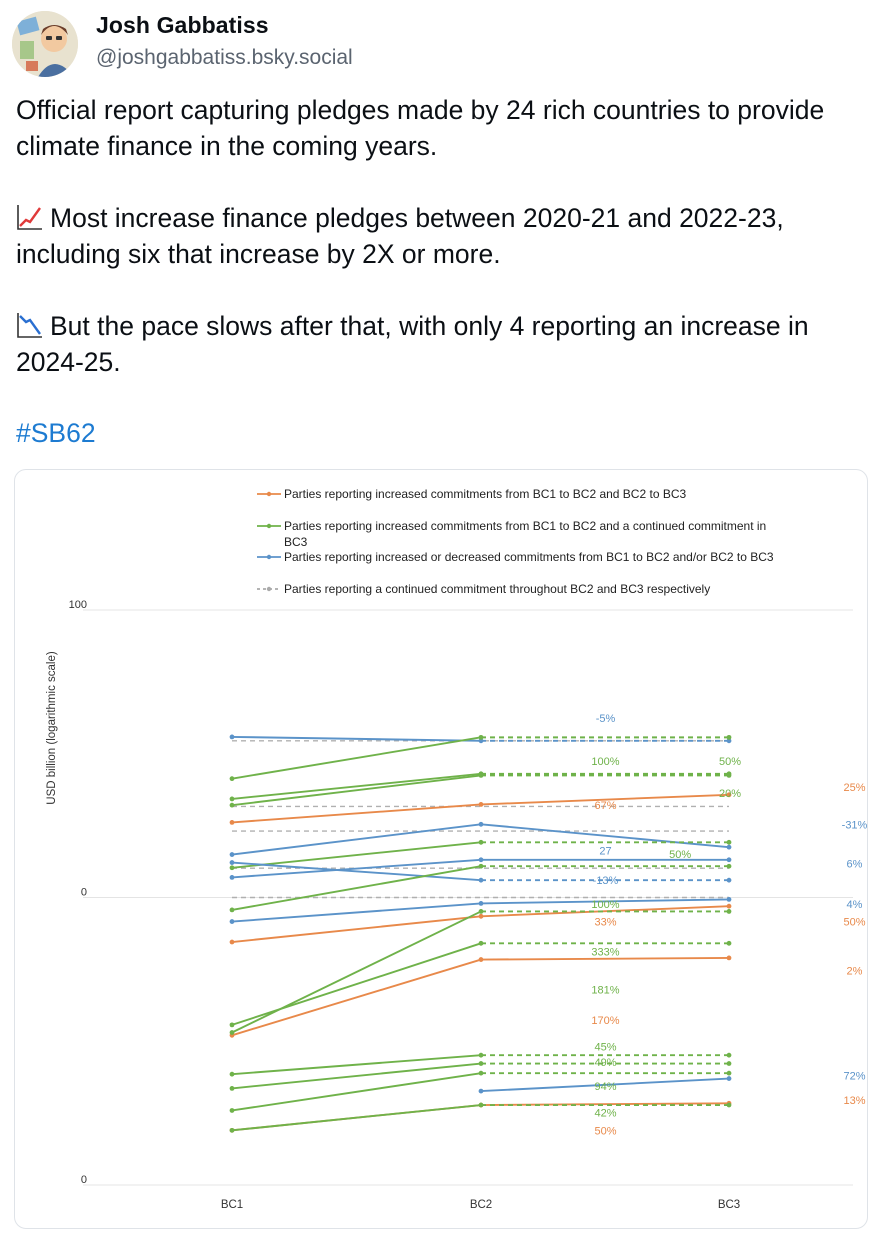 The height and width of the screenshot is (1244, 882). What do you see at coordinates (30, 217) in the screenshot?
I see `chart-increasing-icon` at bounding box center [30, 217].